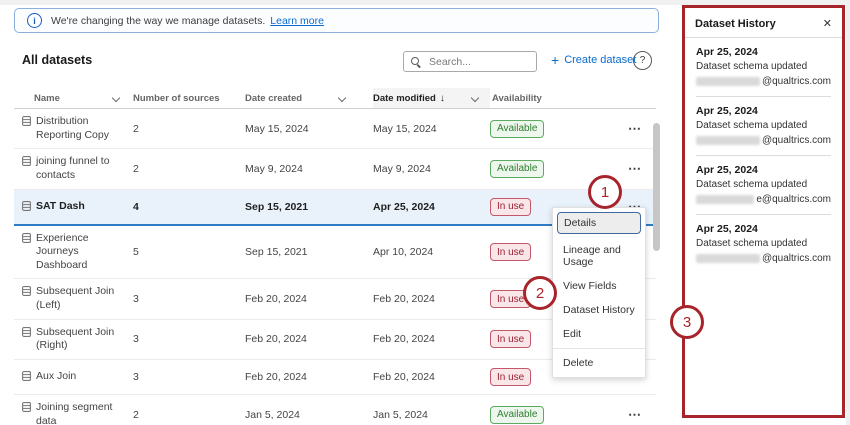 Image resolution: width=850 pixels, height=425 pixels. What do you see at coordinates (827, 24) in the screenshot?
I see `close-icon: ✕` at bounding box center [827, 24].